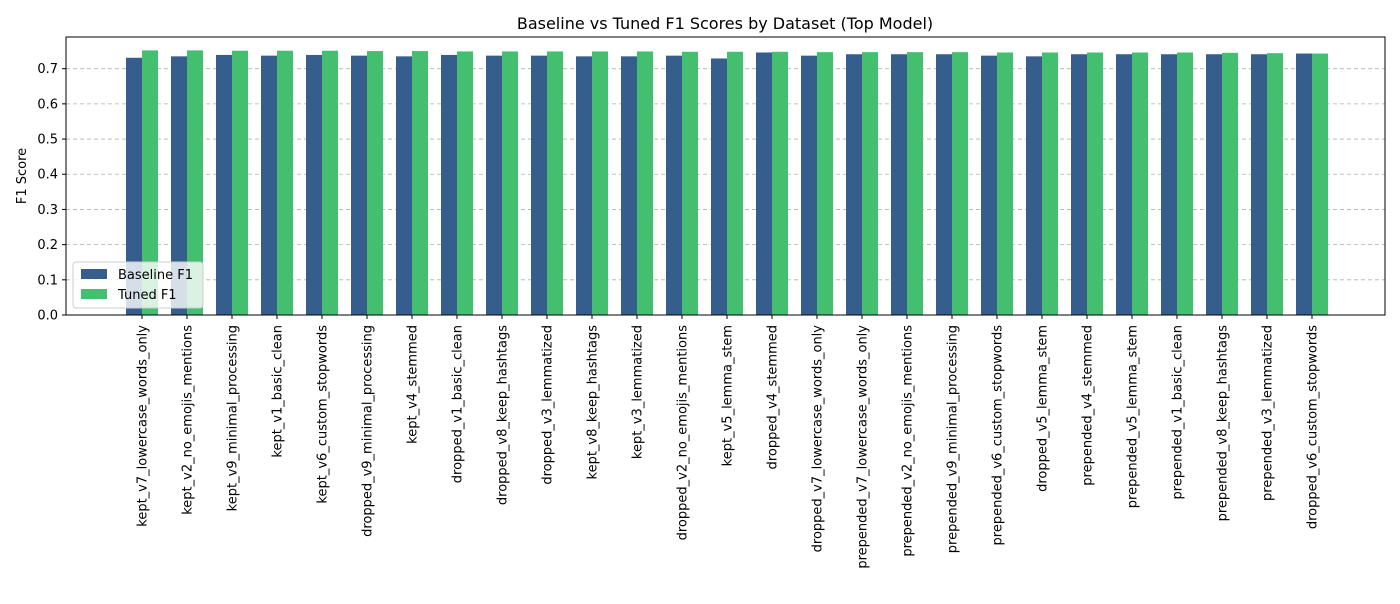 This screenshot has width=1400, height=604. Describe the element at coordinates (413, 384) in the screenshot. I see `x-tick-label: kept_v4_stemmed` at that location.